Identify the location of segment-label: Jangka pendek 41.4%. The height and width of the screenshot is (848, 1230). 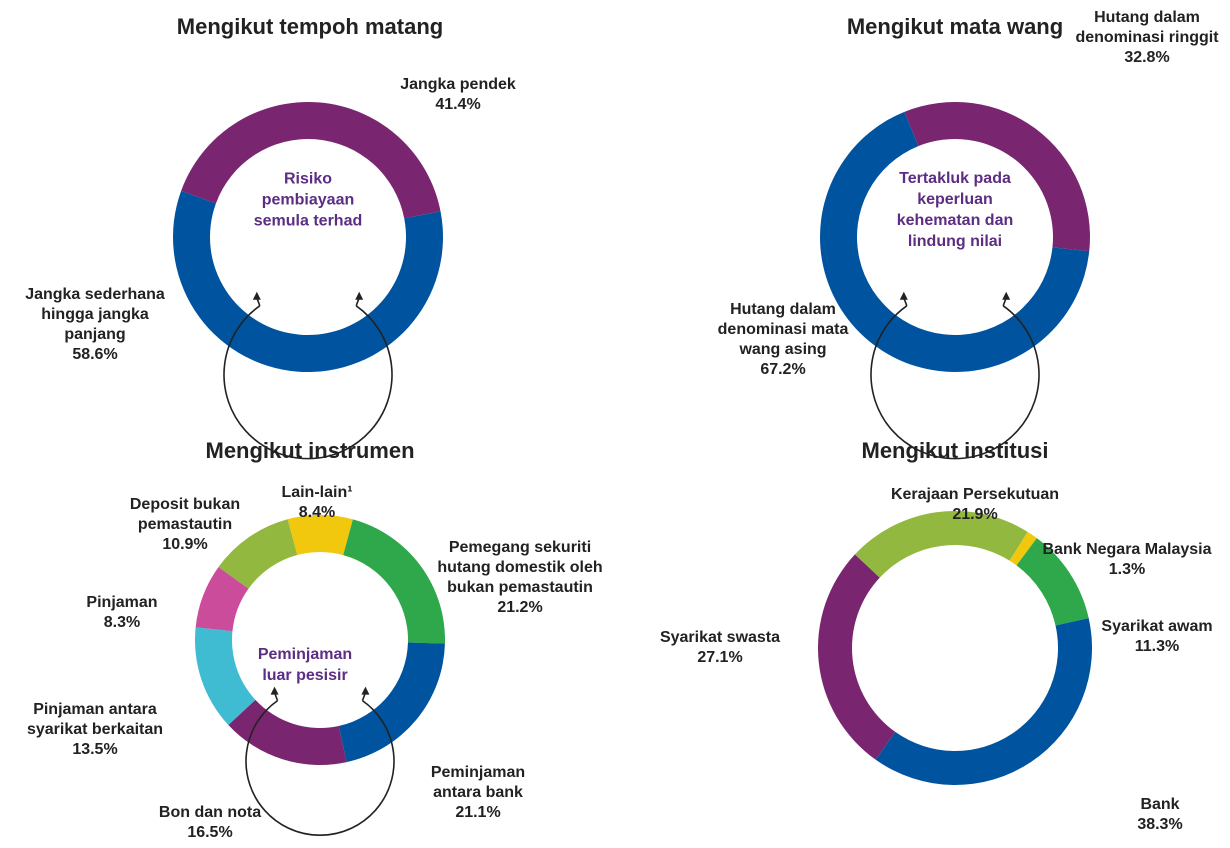
(458, 95).